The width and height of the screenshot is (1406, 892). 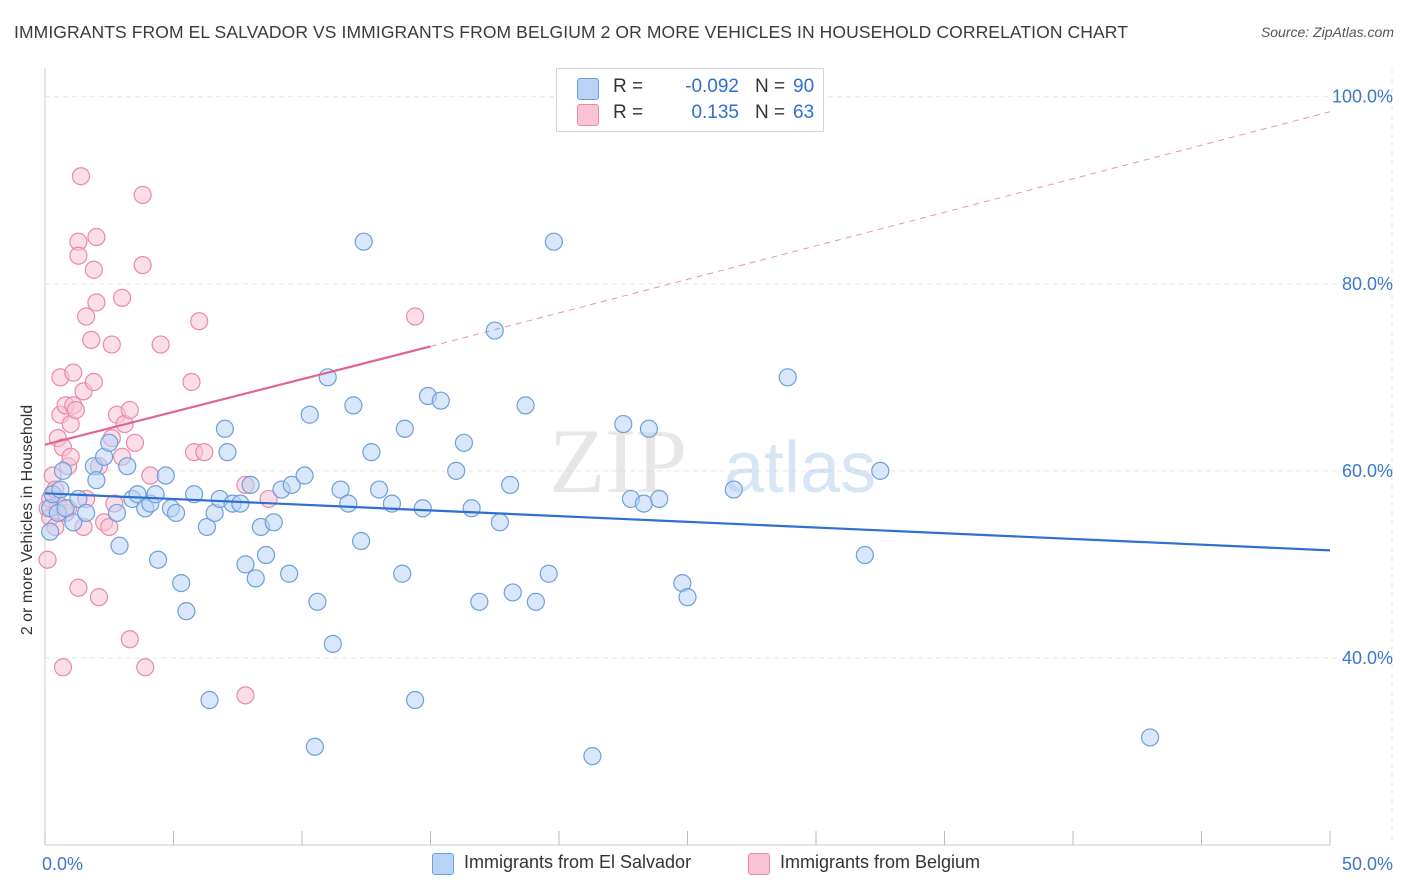 I want to click on watermark: ZIP atlas, so click(x=712, y=461).